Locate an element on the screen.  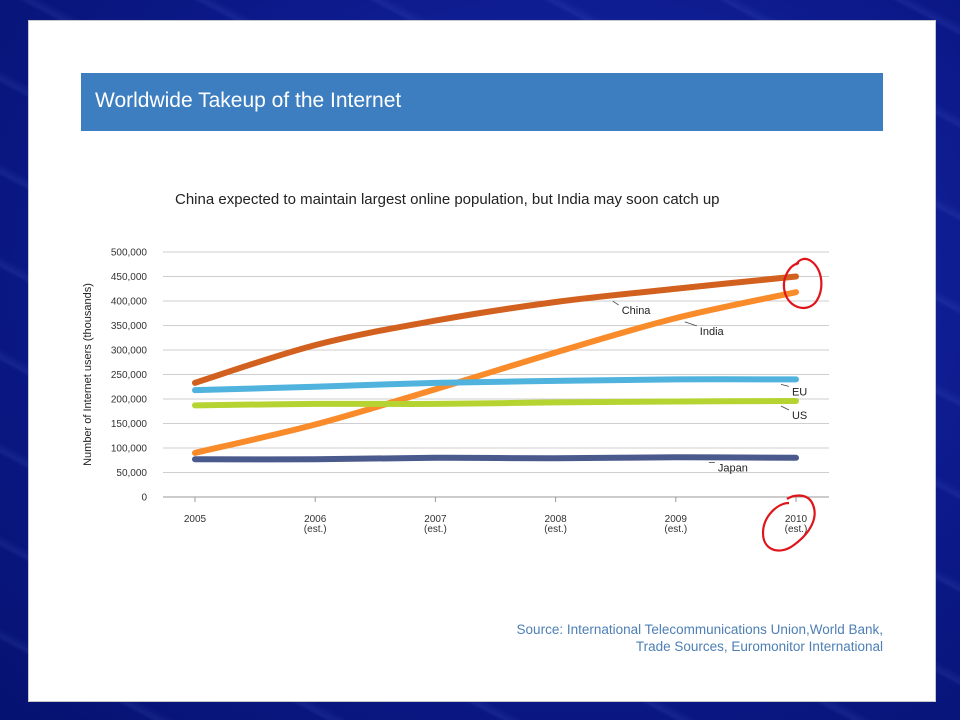
y-tick-label: 200,000 is located at coordinates (129, 400).